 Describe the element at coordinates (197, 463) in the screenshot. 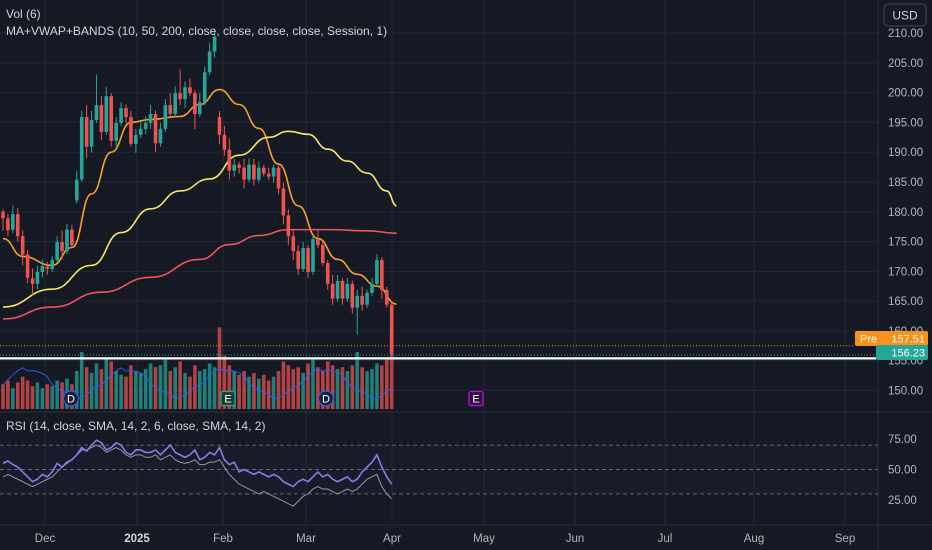

I see `rsi-line` at that location.